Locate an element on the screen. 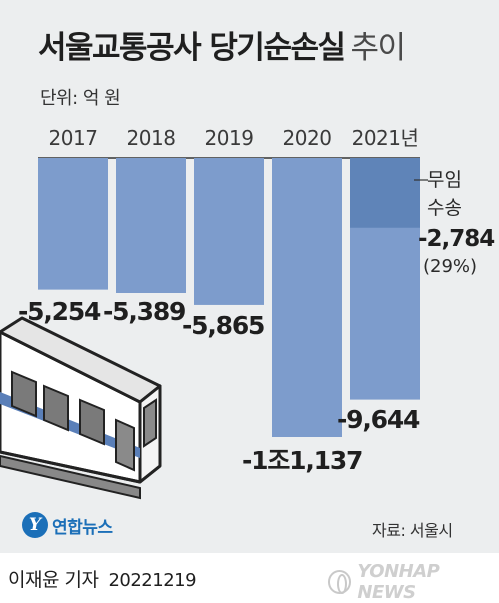  value-label: -9,644 is located at coordinates (378, 419).